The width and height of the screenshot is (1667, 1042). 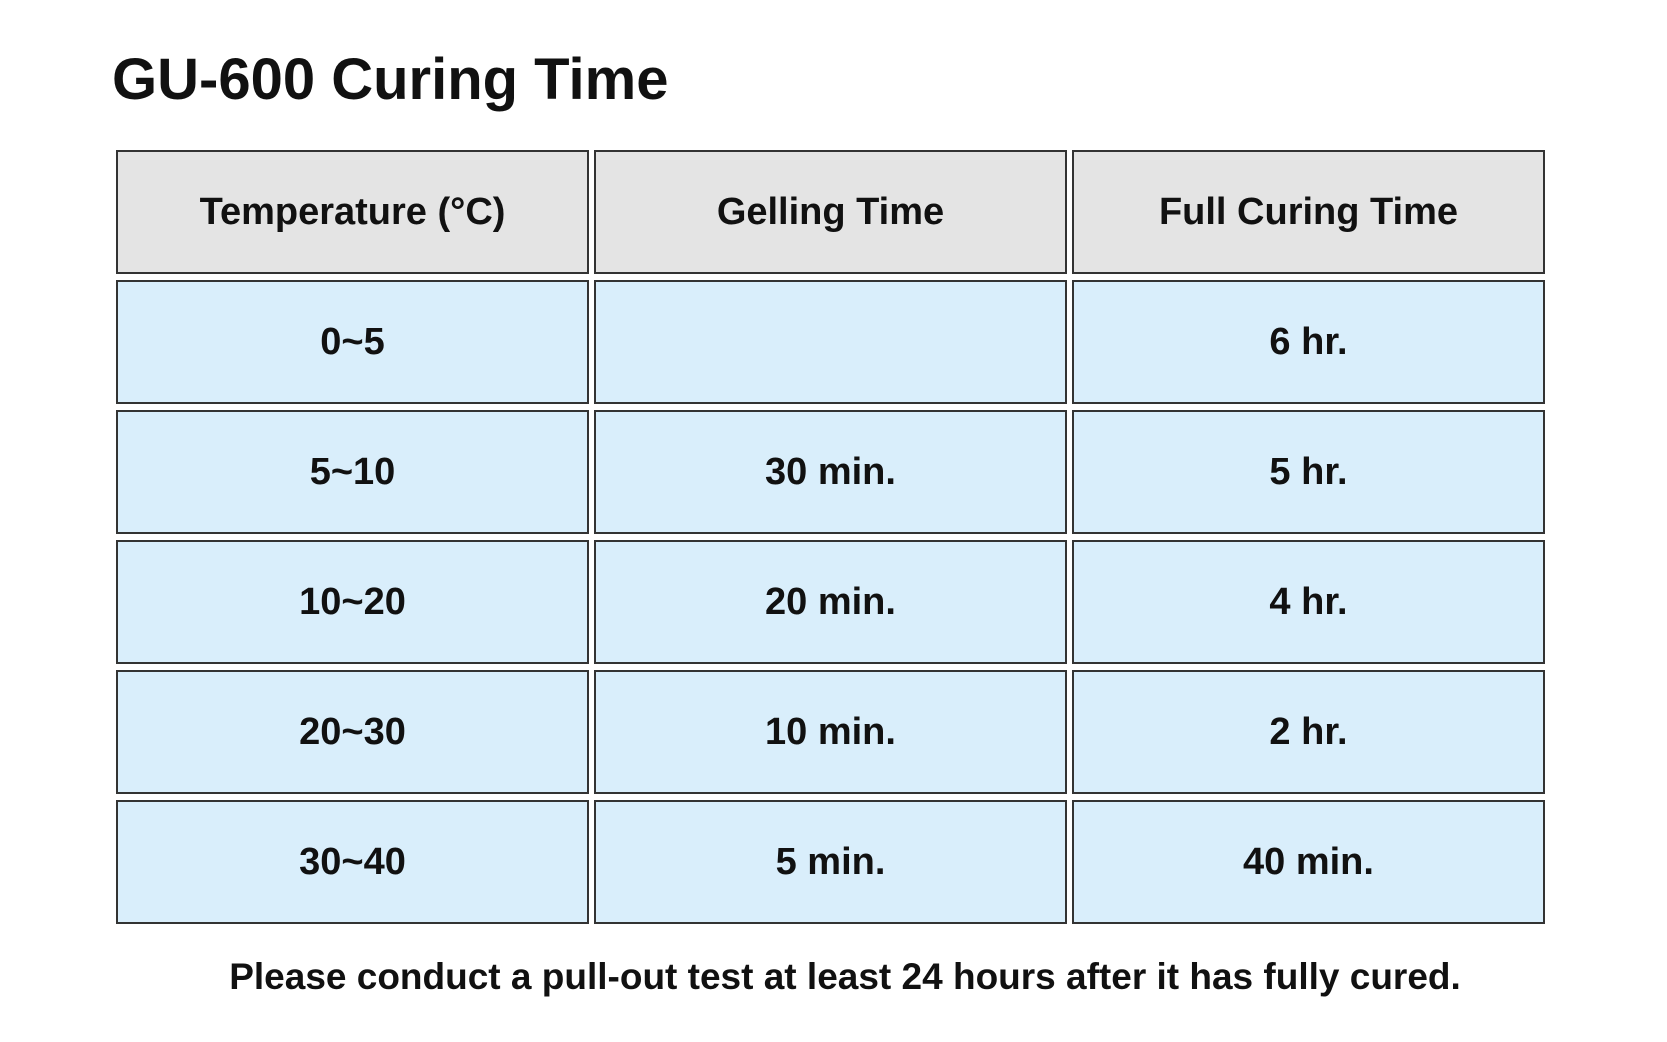 What do you see at coordinates (830, 732) in the screenshot?
I see `table-cell: 10 min.` at bounding box center [830, 732].